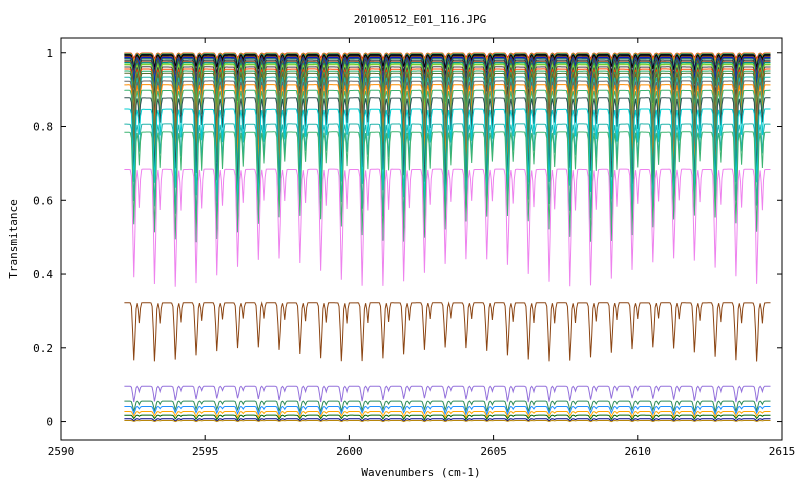 The width and height of the screenshot is (800, 480). I want to click on y-tick-label: 1, so click(49, 53).